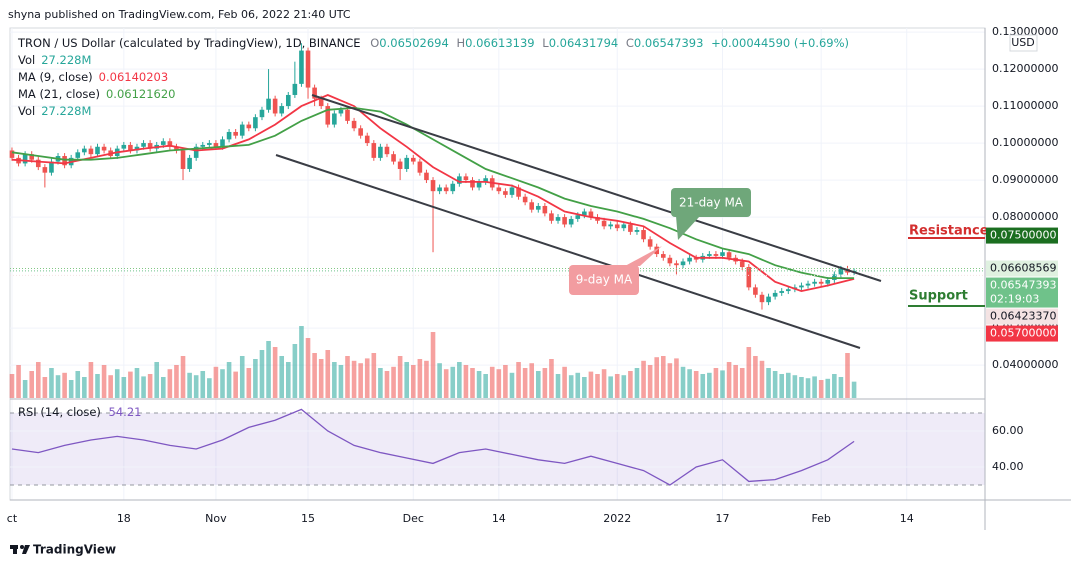 This screenshot has width=1071, height=568. Describe the element at coordinates (66, 111) in the screenshot. I see `legend-value: 27.228M` at that location.